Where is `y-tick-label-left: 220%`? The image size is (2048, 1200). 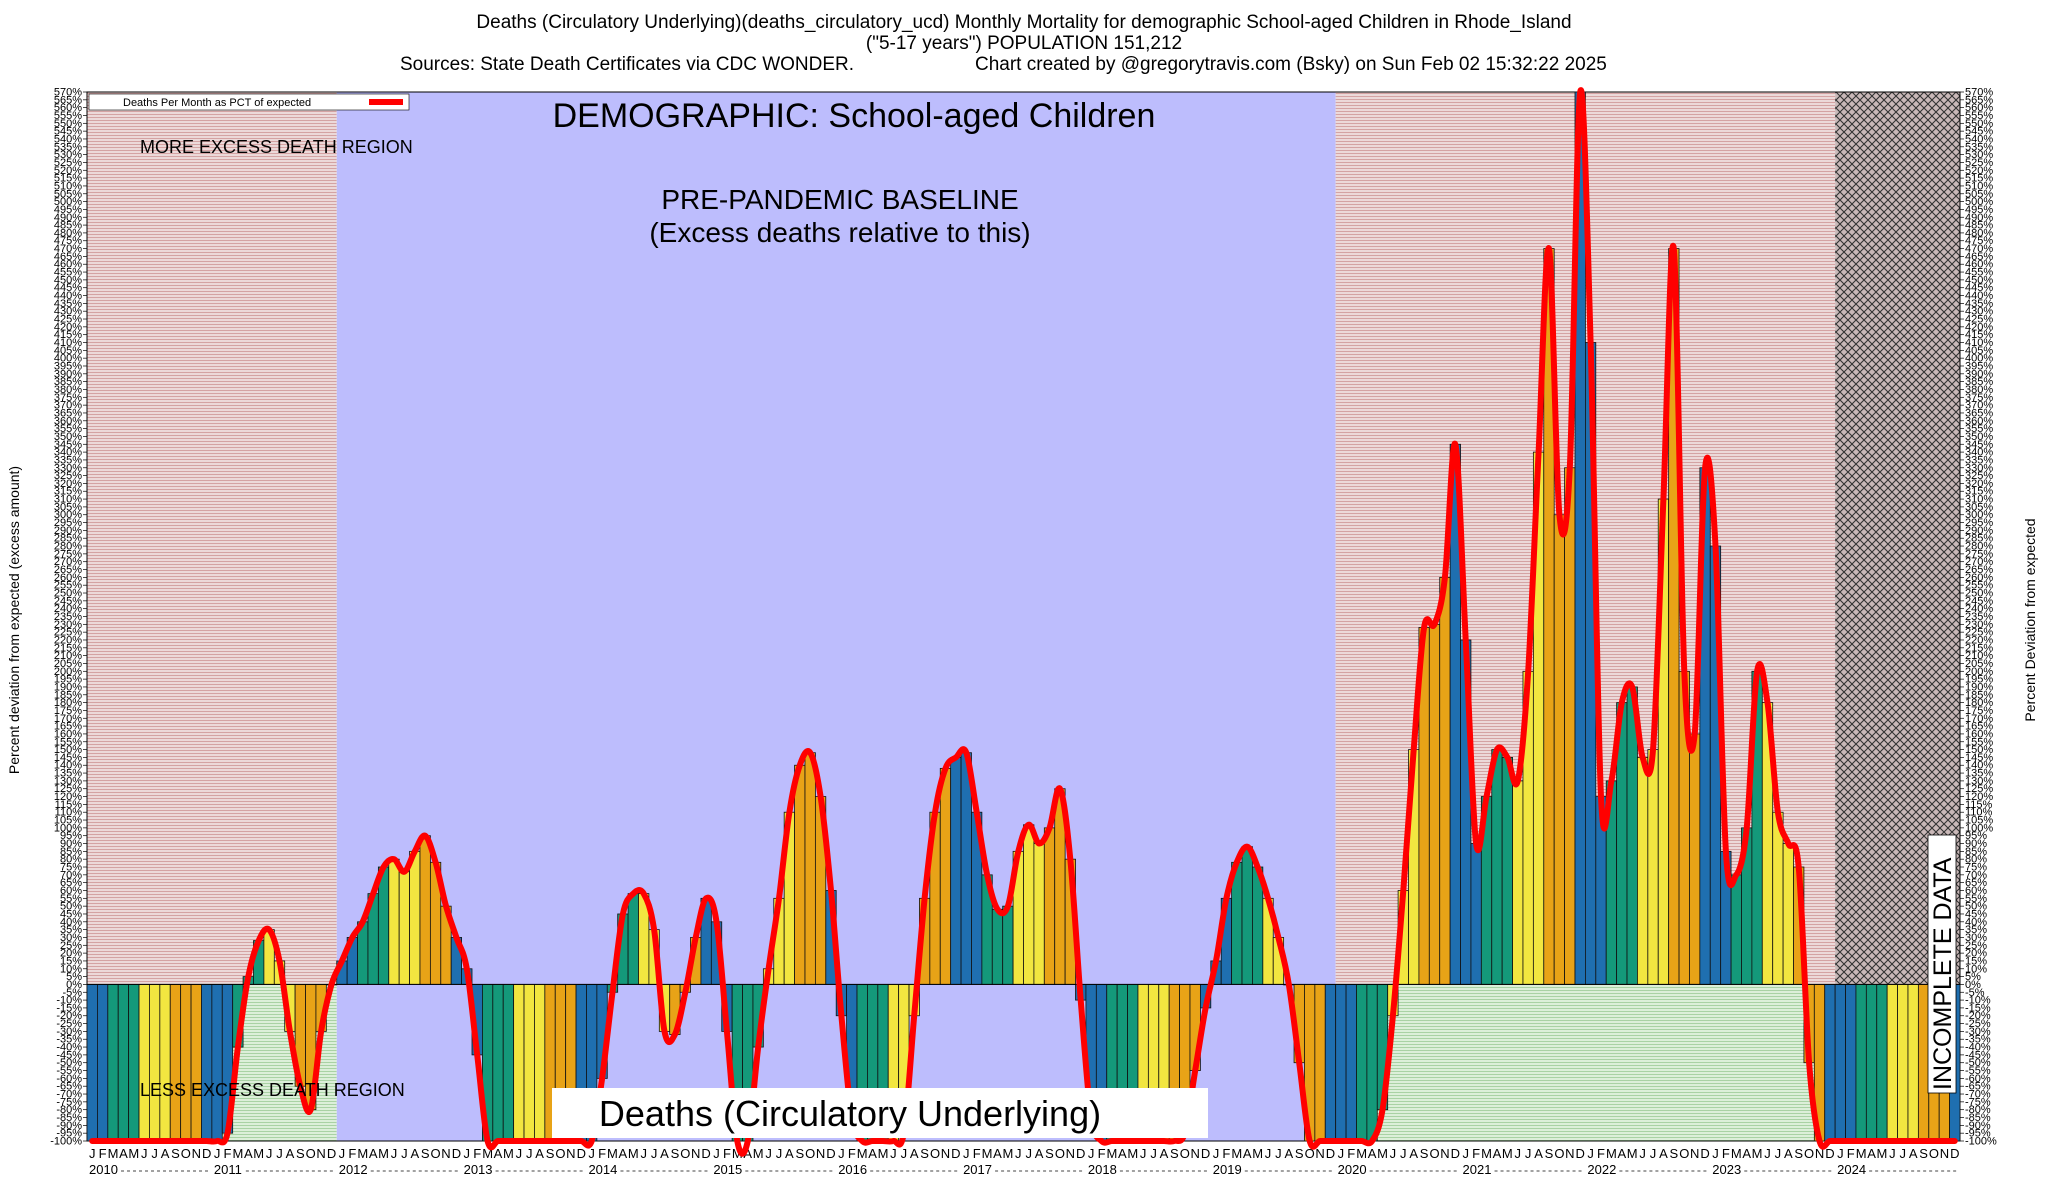
y-tick-label-left: 220% is located at coordinates (68, 640).